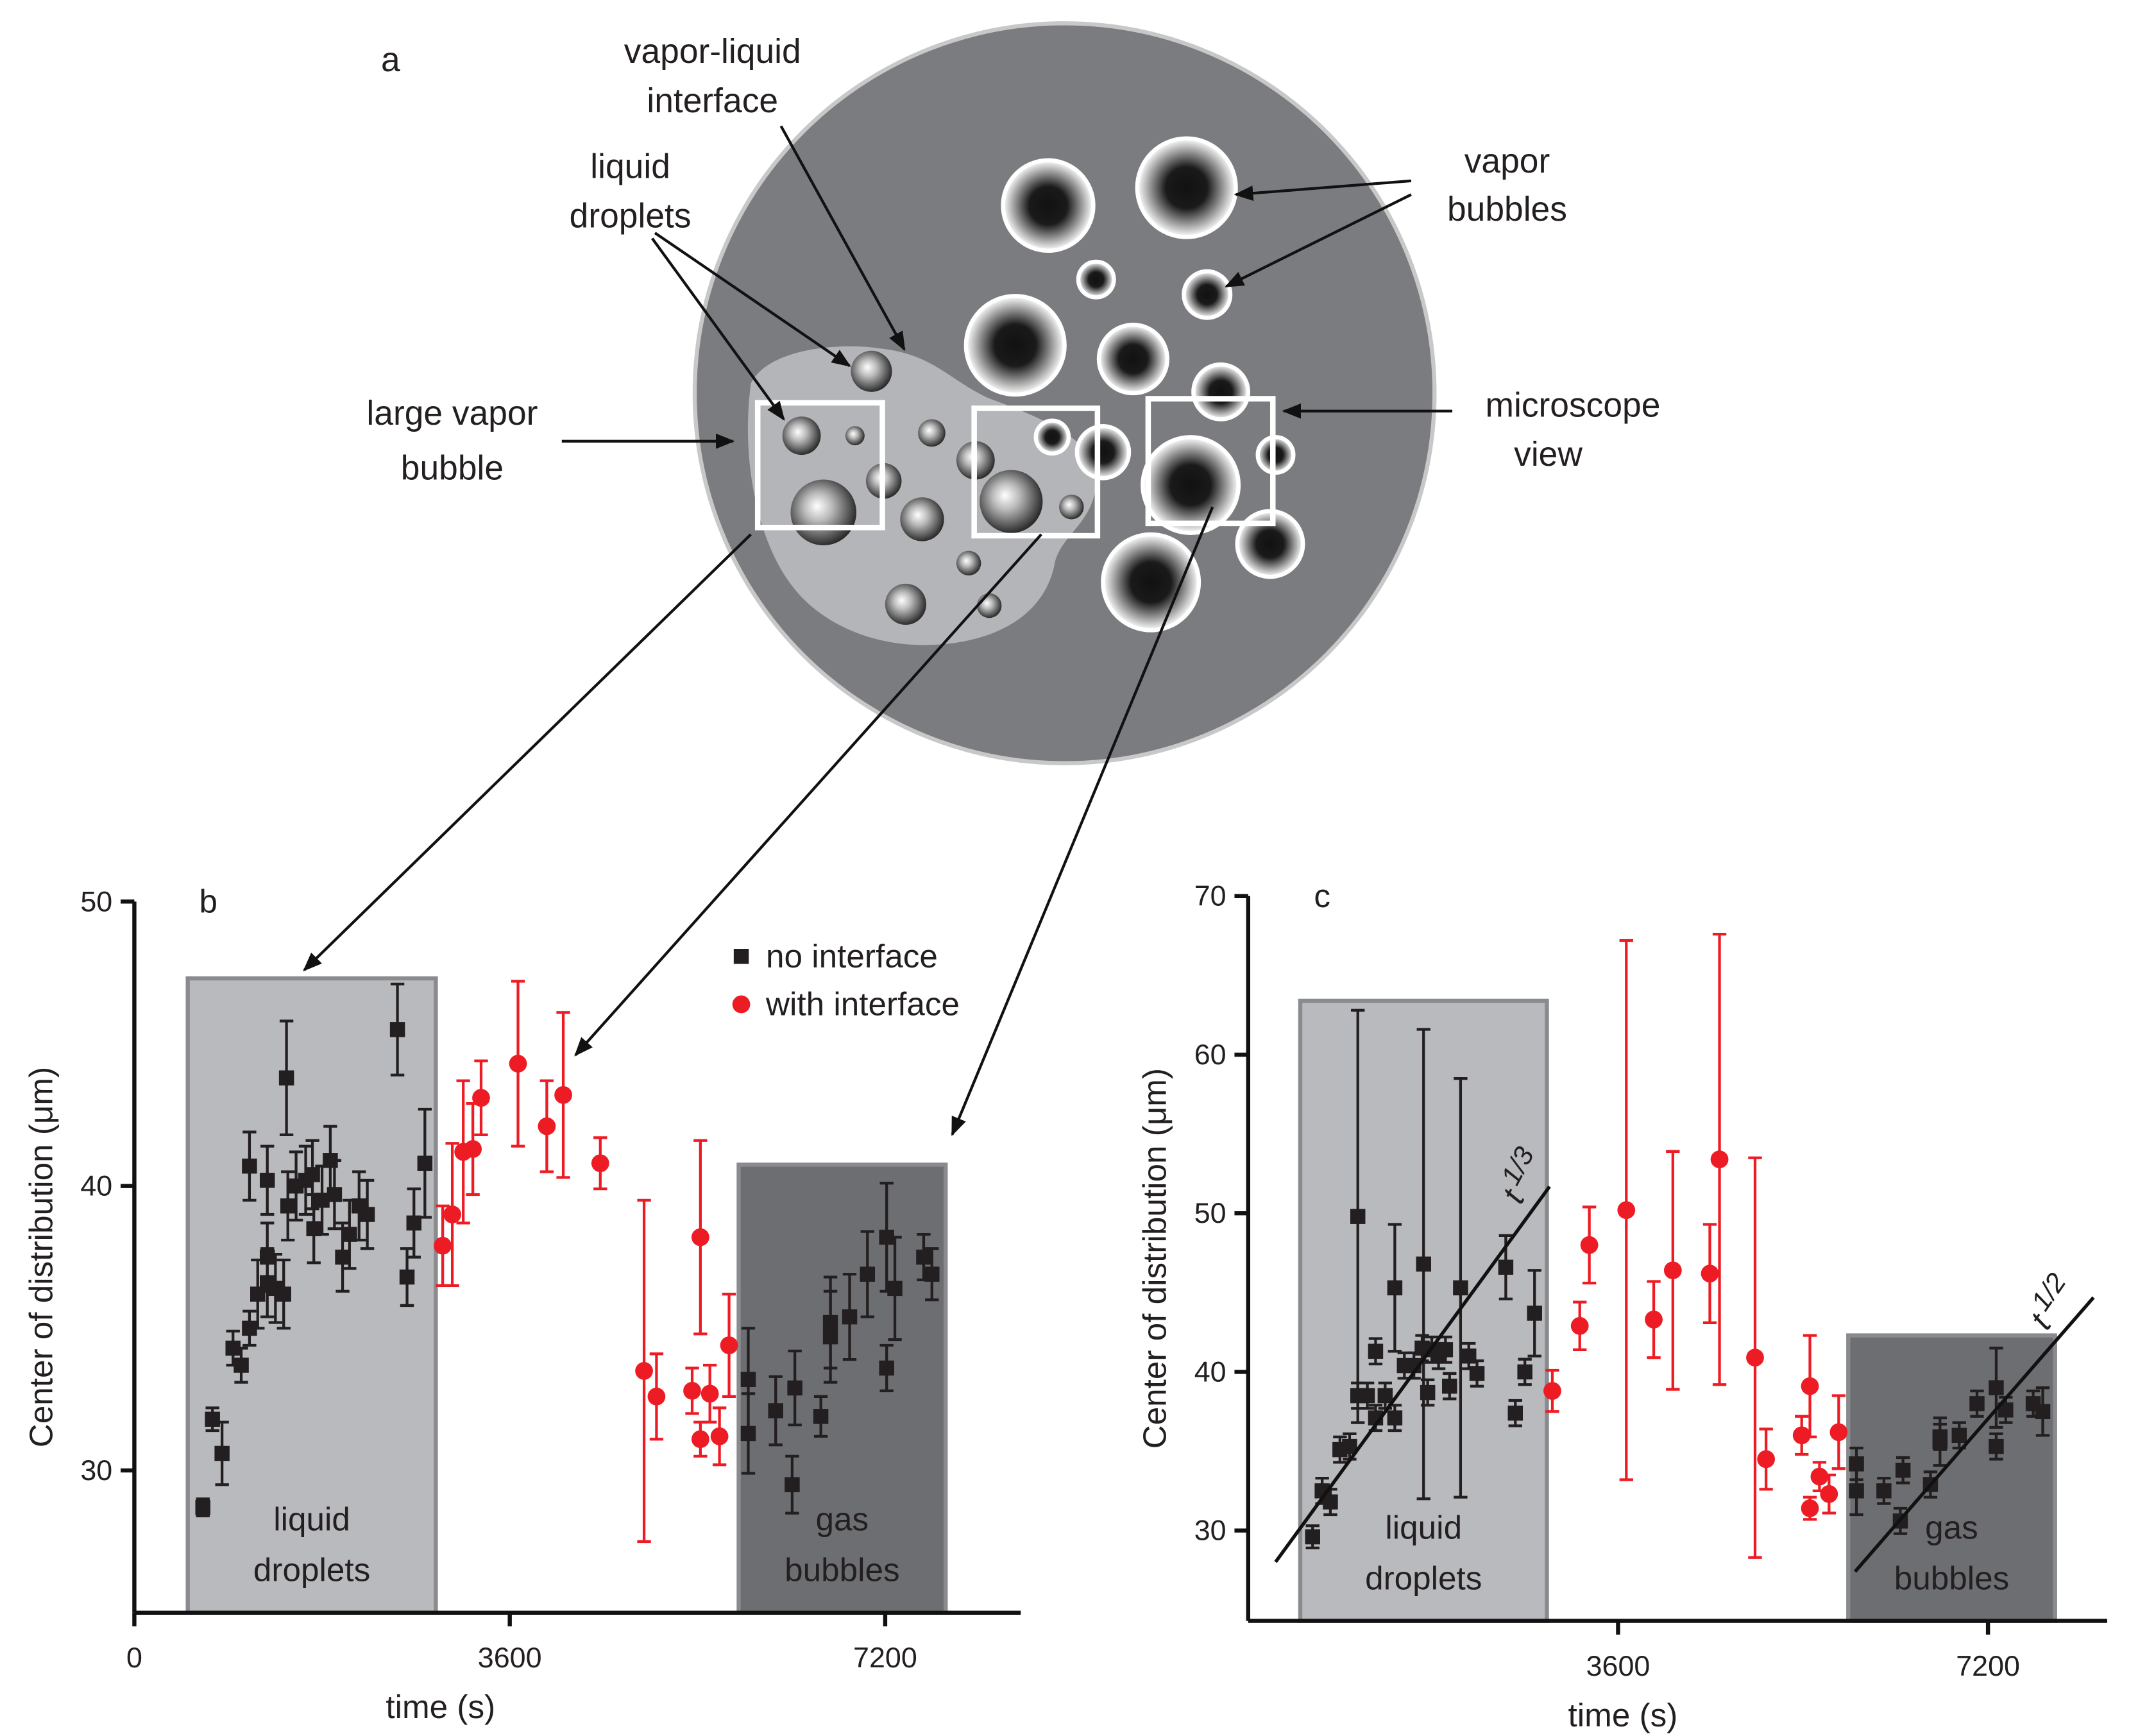  What do you see at coordinates (1507, 161) in the screenshot?
I see `label: vapor` at bounding box center [1507, 161].